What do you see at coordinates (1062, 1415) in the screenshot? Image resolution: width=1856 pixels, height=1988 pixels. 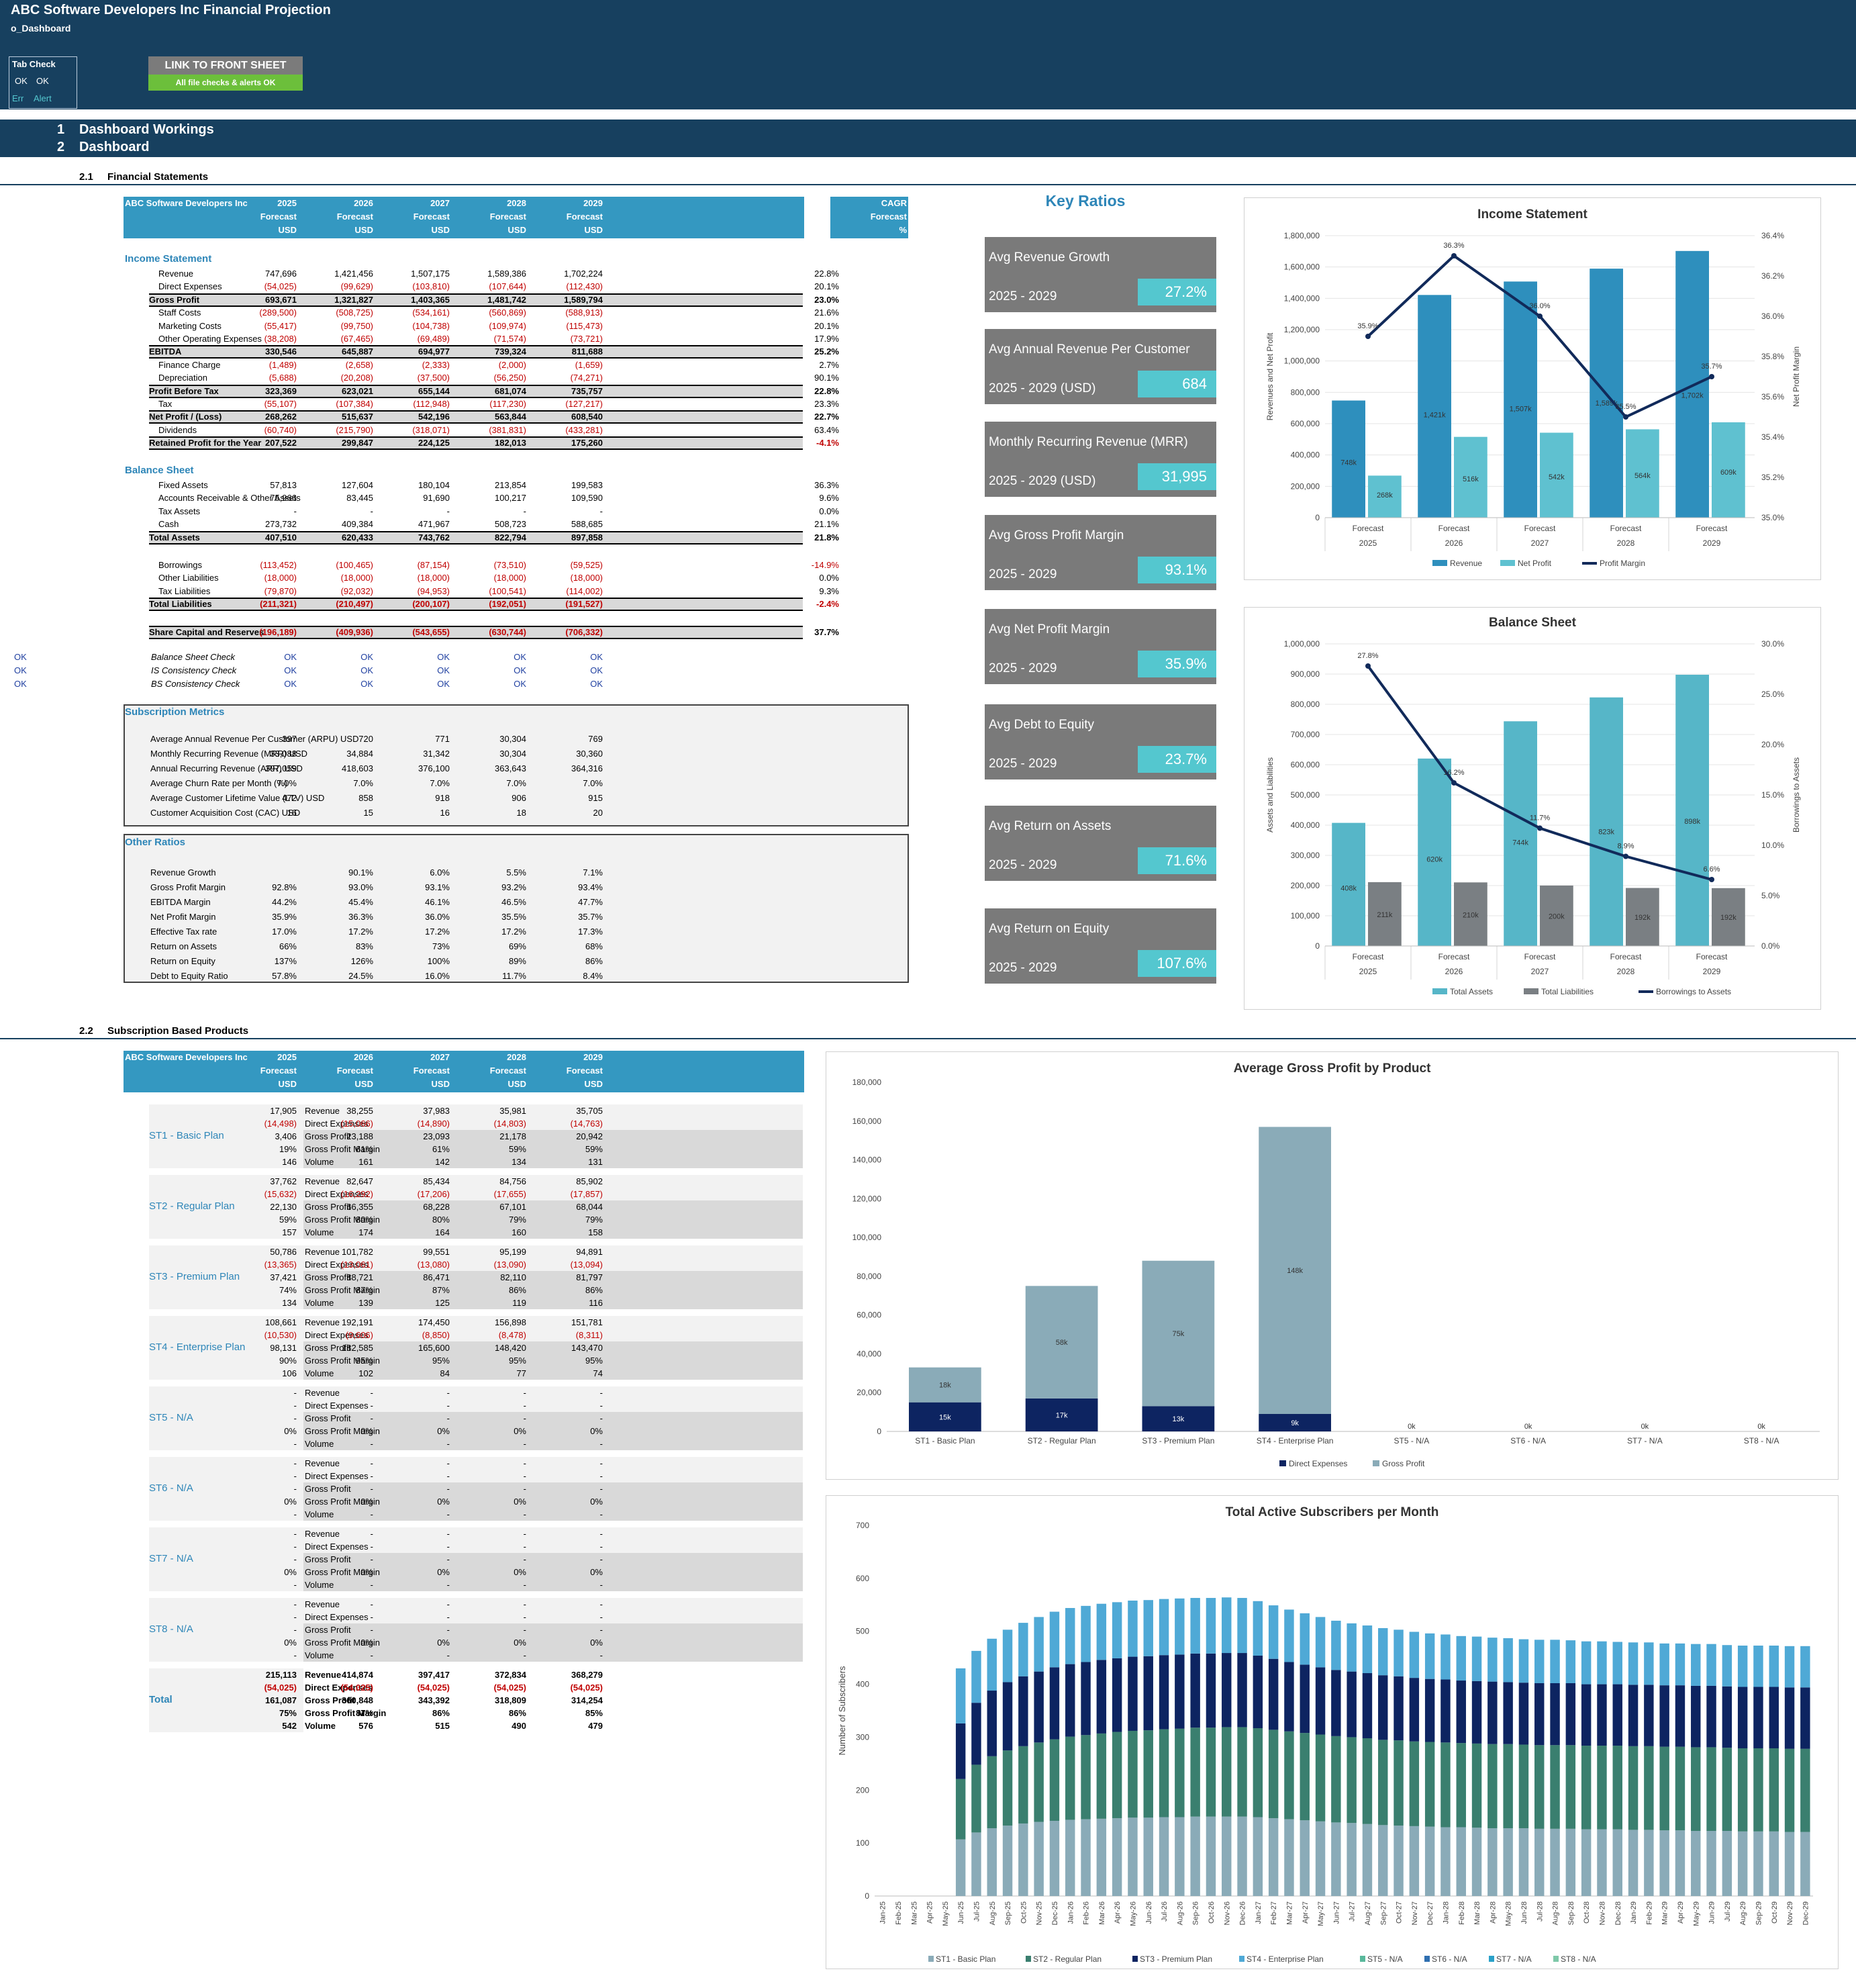 I see `bar-data-label: 17k` at bounding box center [1062, 1415].